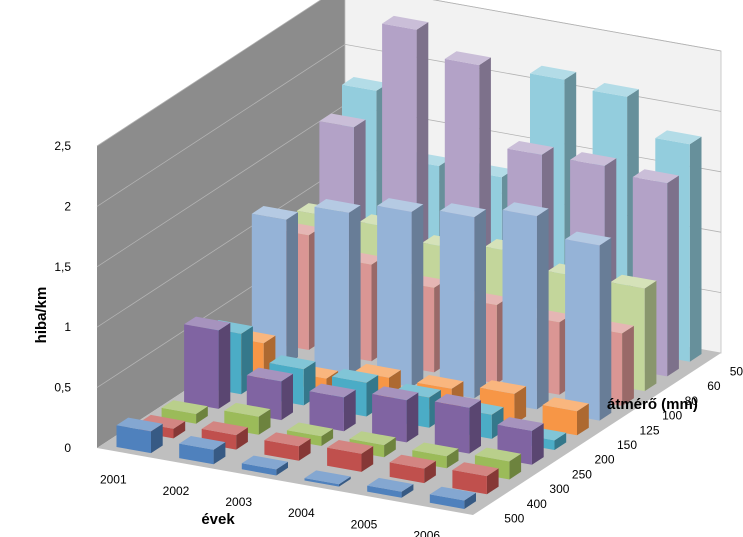  I want to click on bar-125-2003, so click(400, 293).